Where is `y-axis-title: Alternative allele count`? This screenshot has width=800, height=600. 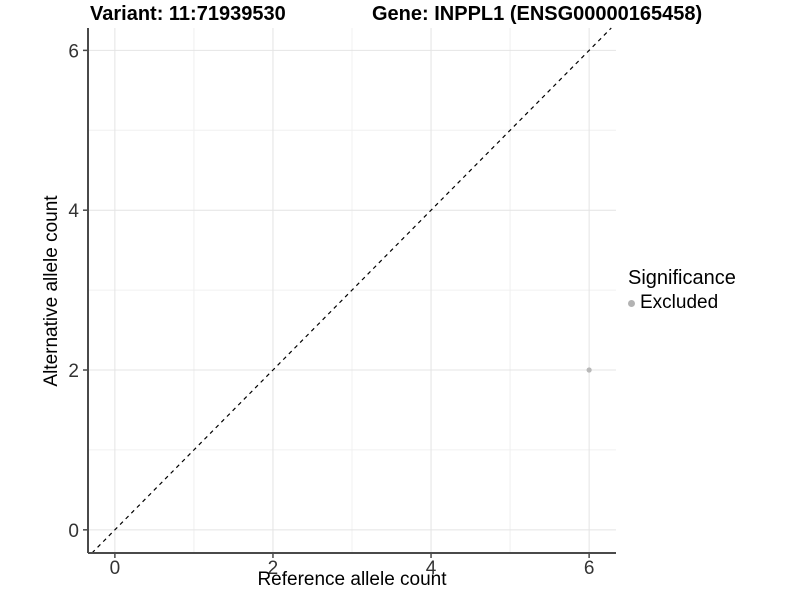 y-axis-title: Alternative allele count is located at coordinates (51, 291).